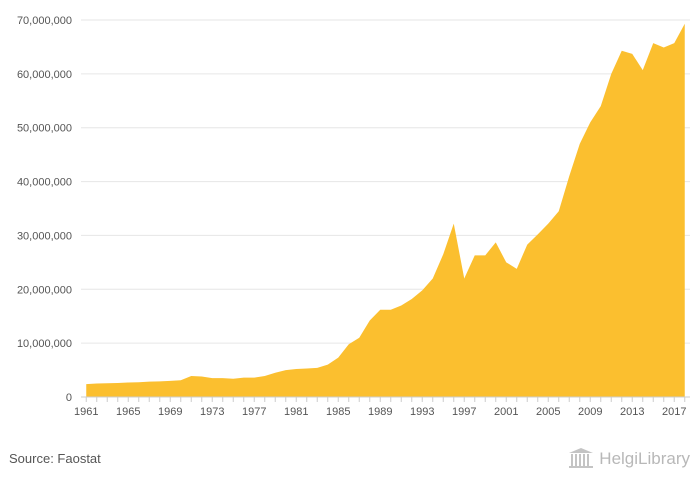 This screenshot has height=483, width=700. What do you see at coordinates (644, 458) in the screenshot?
I see `brand-name: HelgiLibrary` at bounding box center [644, 458].